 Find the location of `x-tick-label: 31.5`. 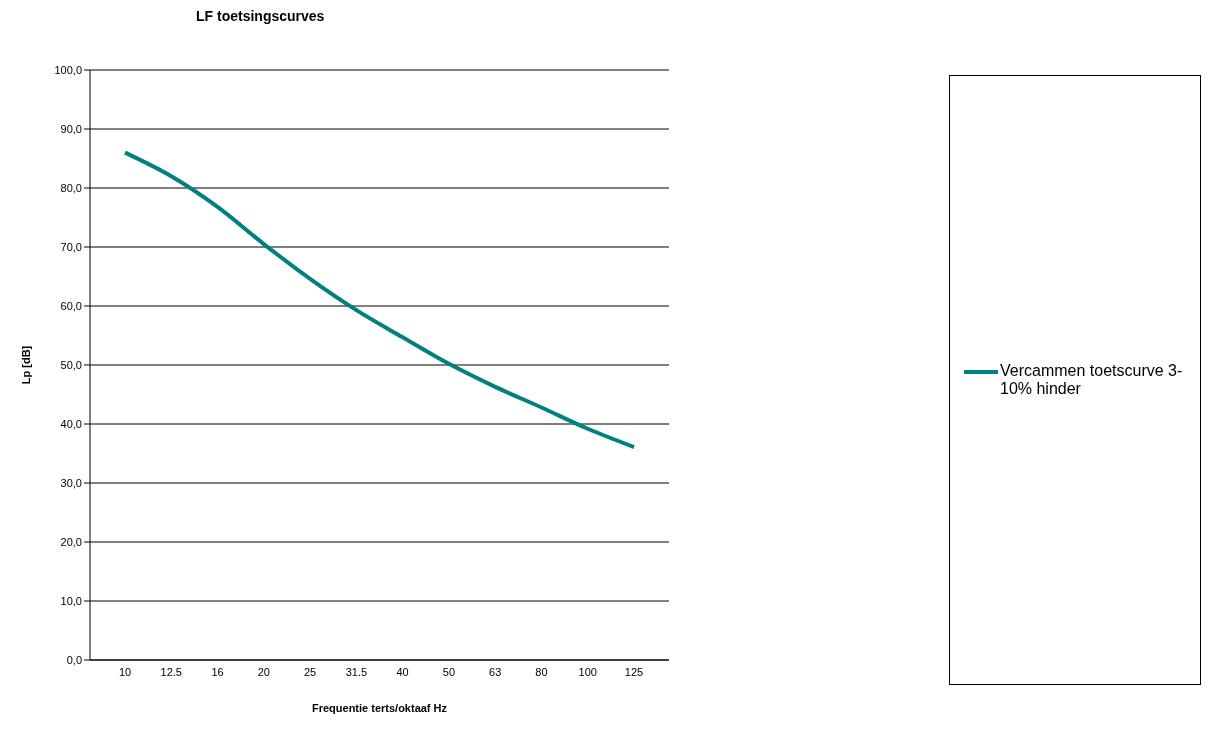

x-tick-label: 31.5 is located at coordinates (356, 671).